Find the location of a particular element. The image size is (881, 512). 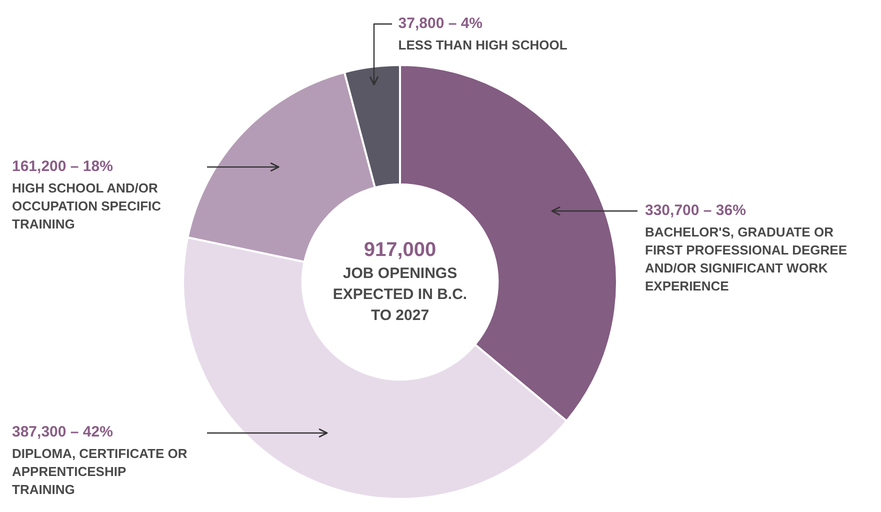

text: 917,000 is located at coordinates (400, 250).